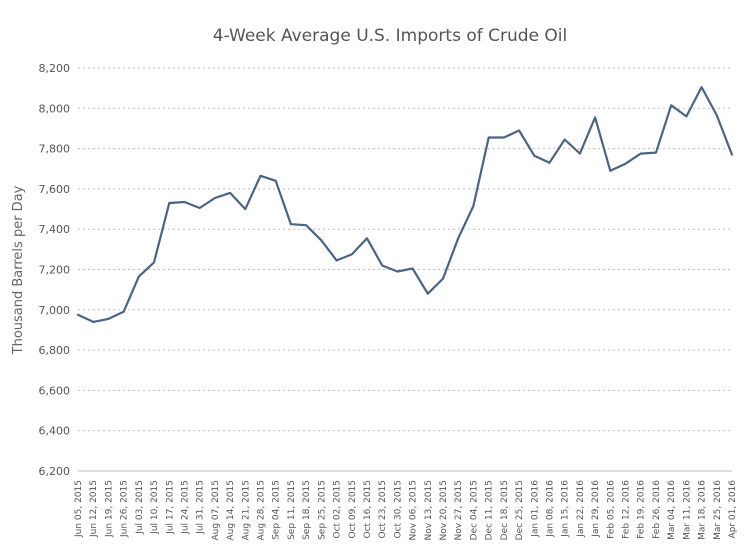  What do you see at coordinates (353, 509) in the screenshot?
I see `x-tick-label: Oct 09, 2015` at bounding box center [353, 509].